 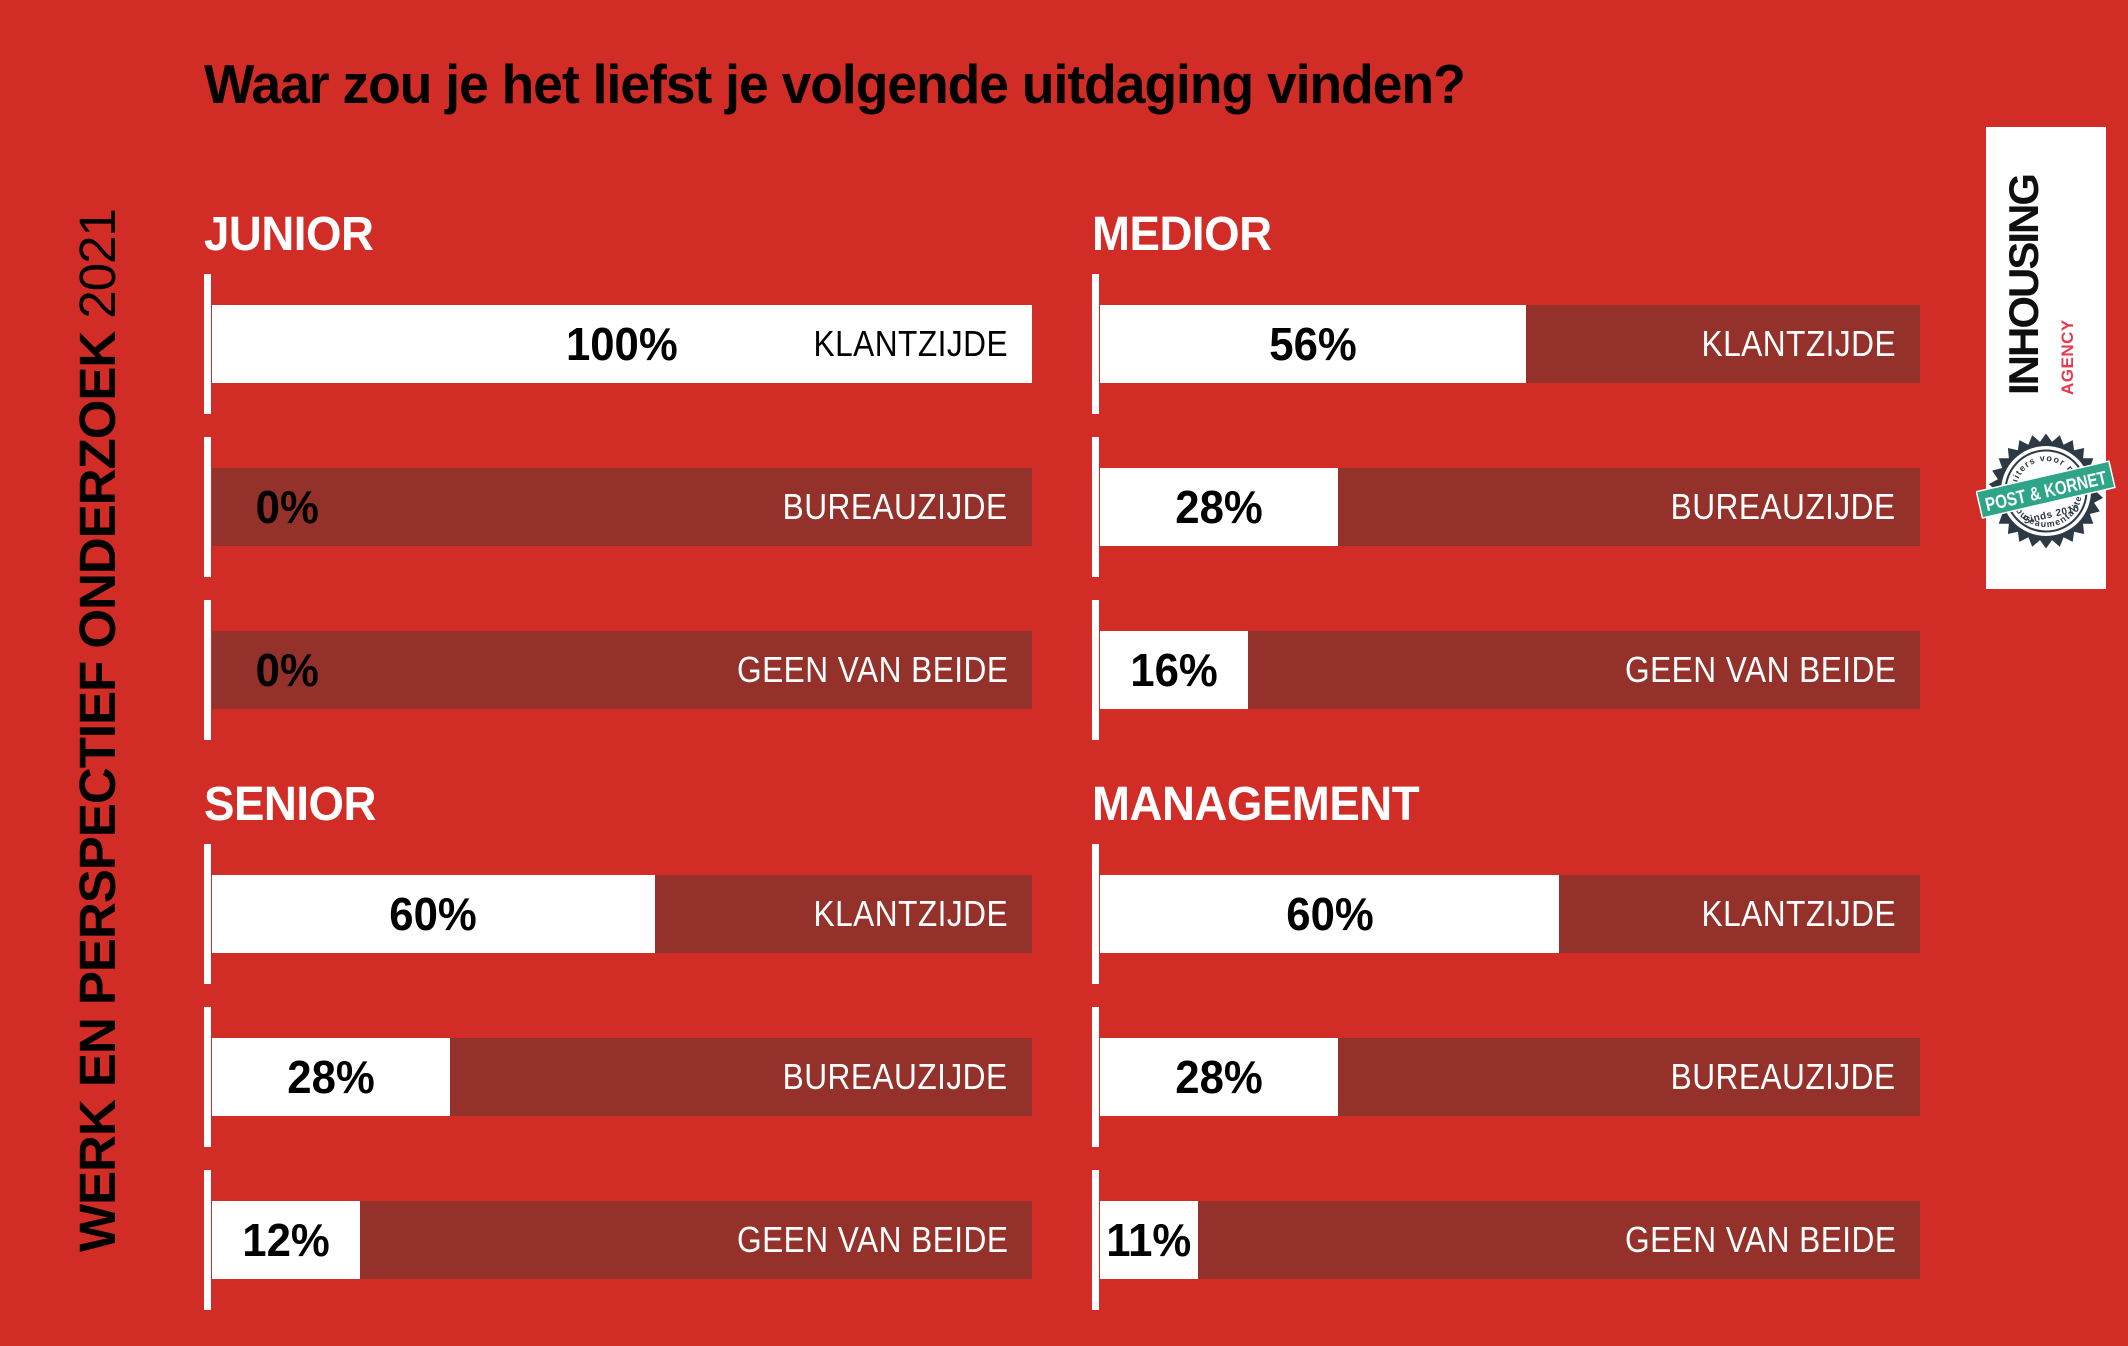 I want to click on management-geenvanbeide-value: 11%, so click(x=1149, y=1240).